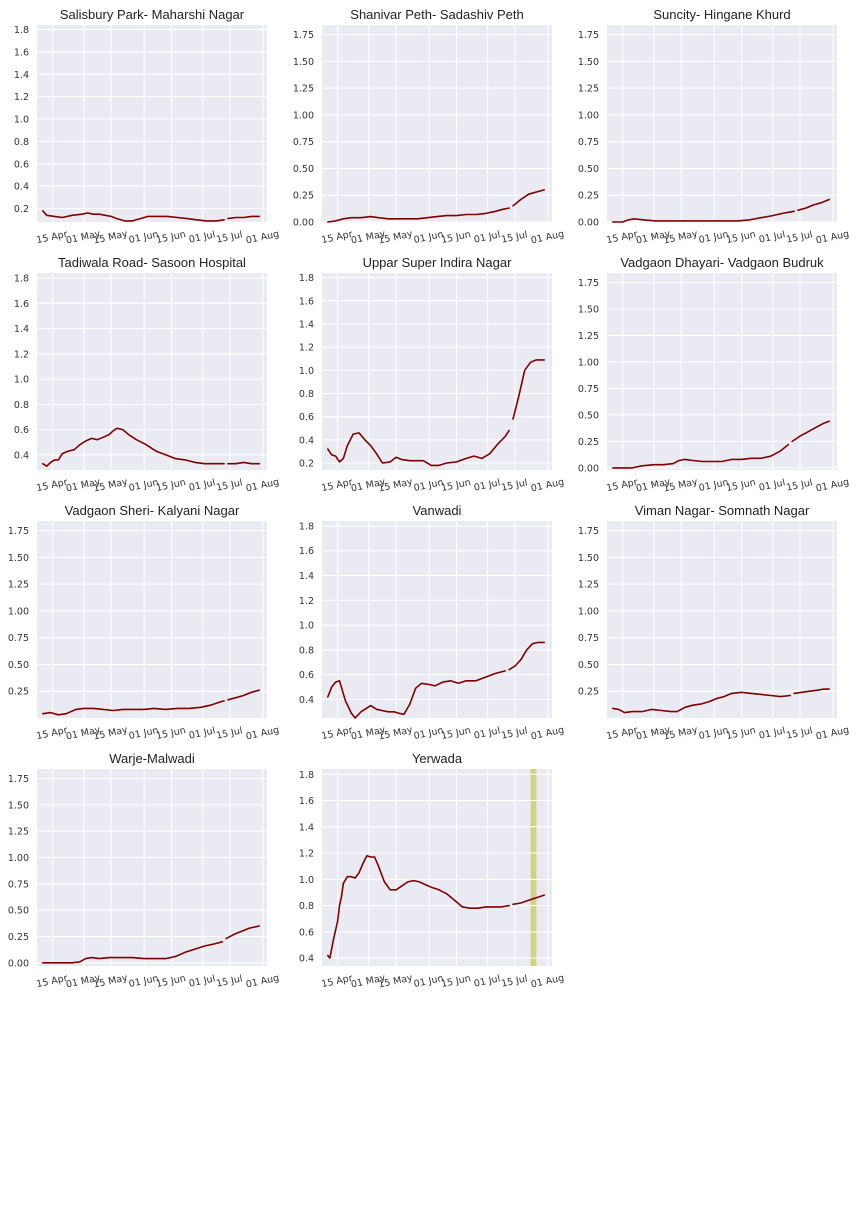 The image size is (864, 1224). What do you see at coordinates (21, 187) in the screenshot?
I see `y-tick-label: 0.4` at bounding box center [21, 187].